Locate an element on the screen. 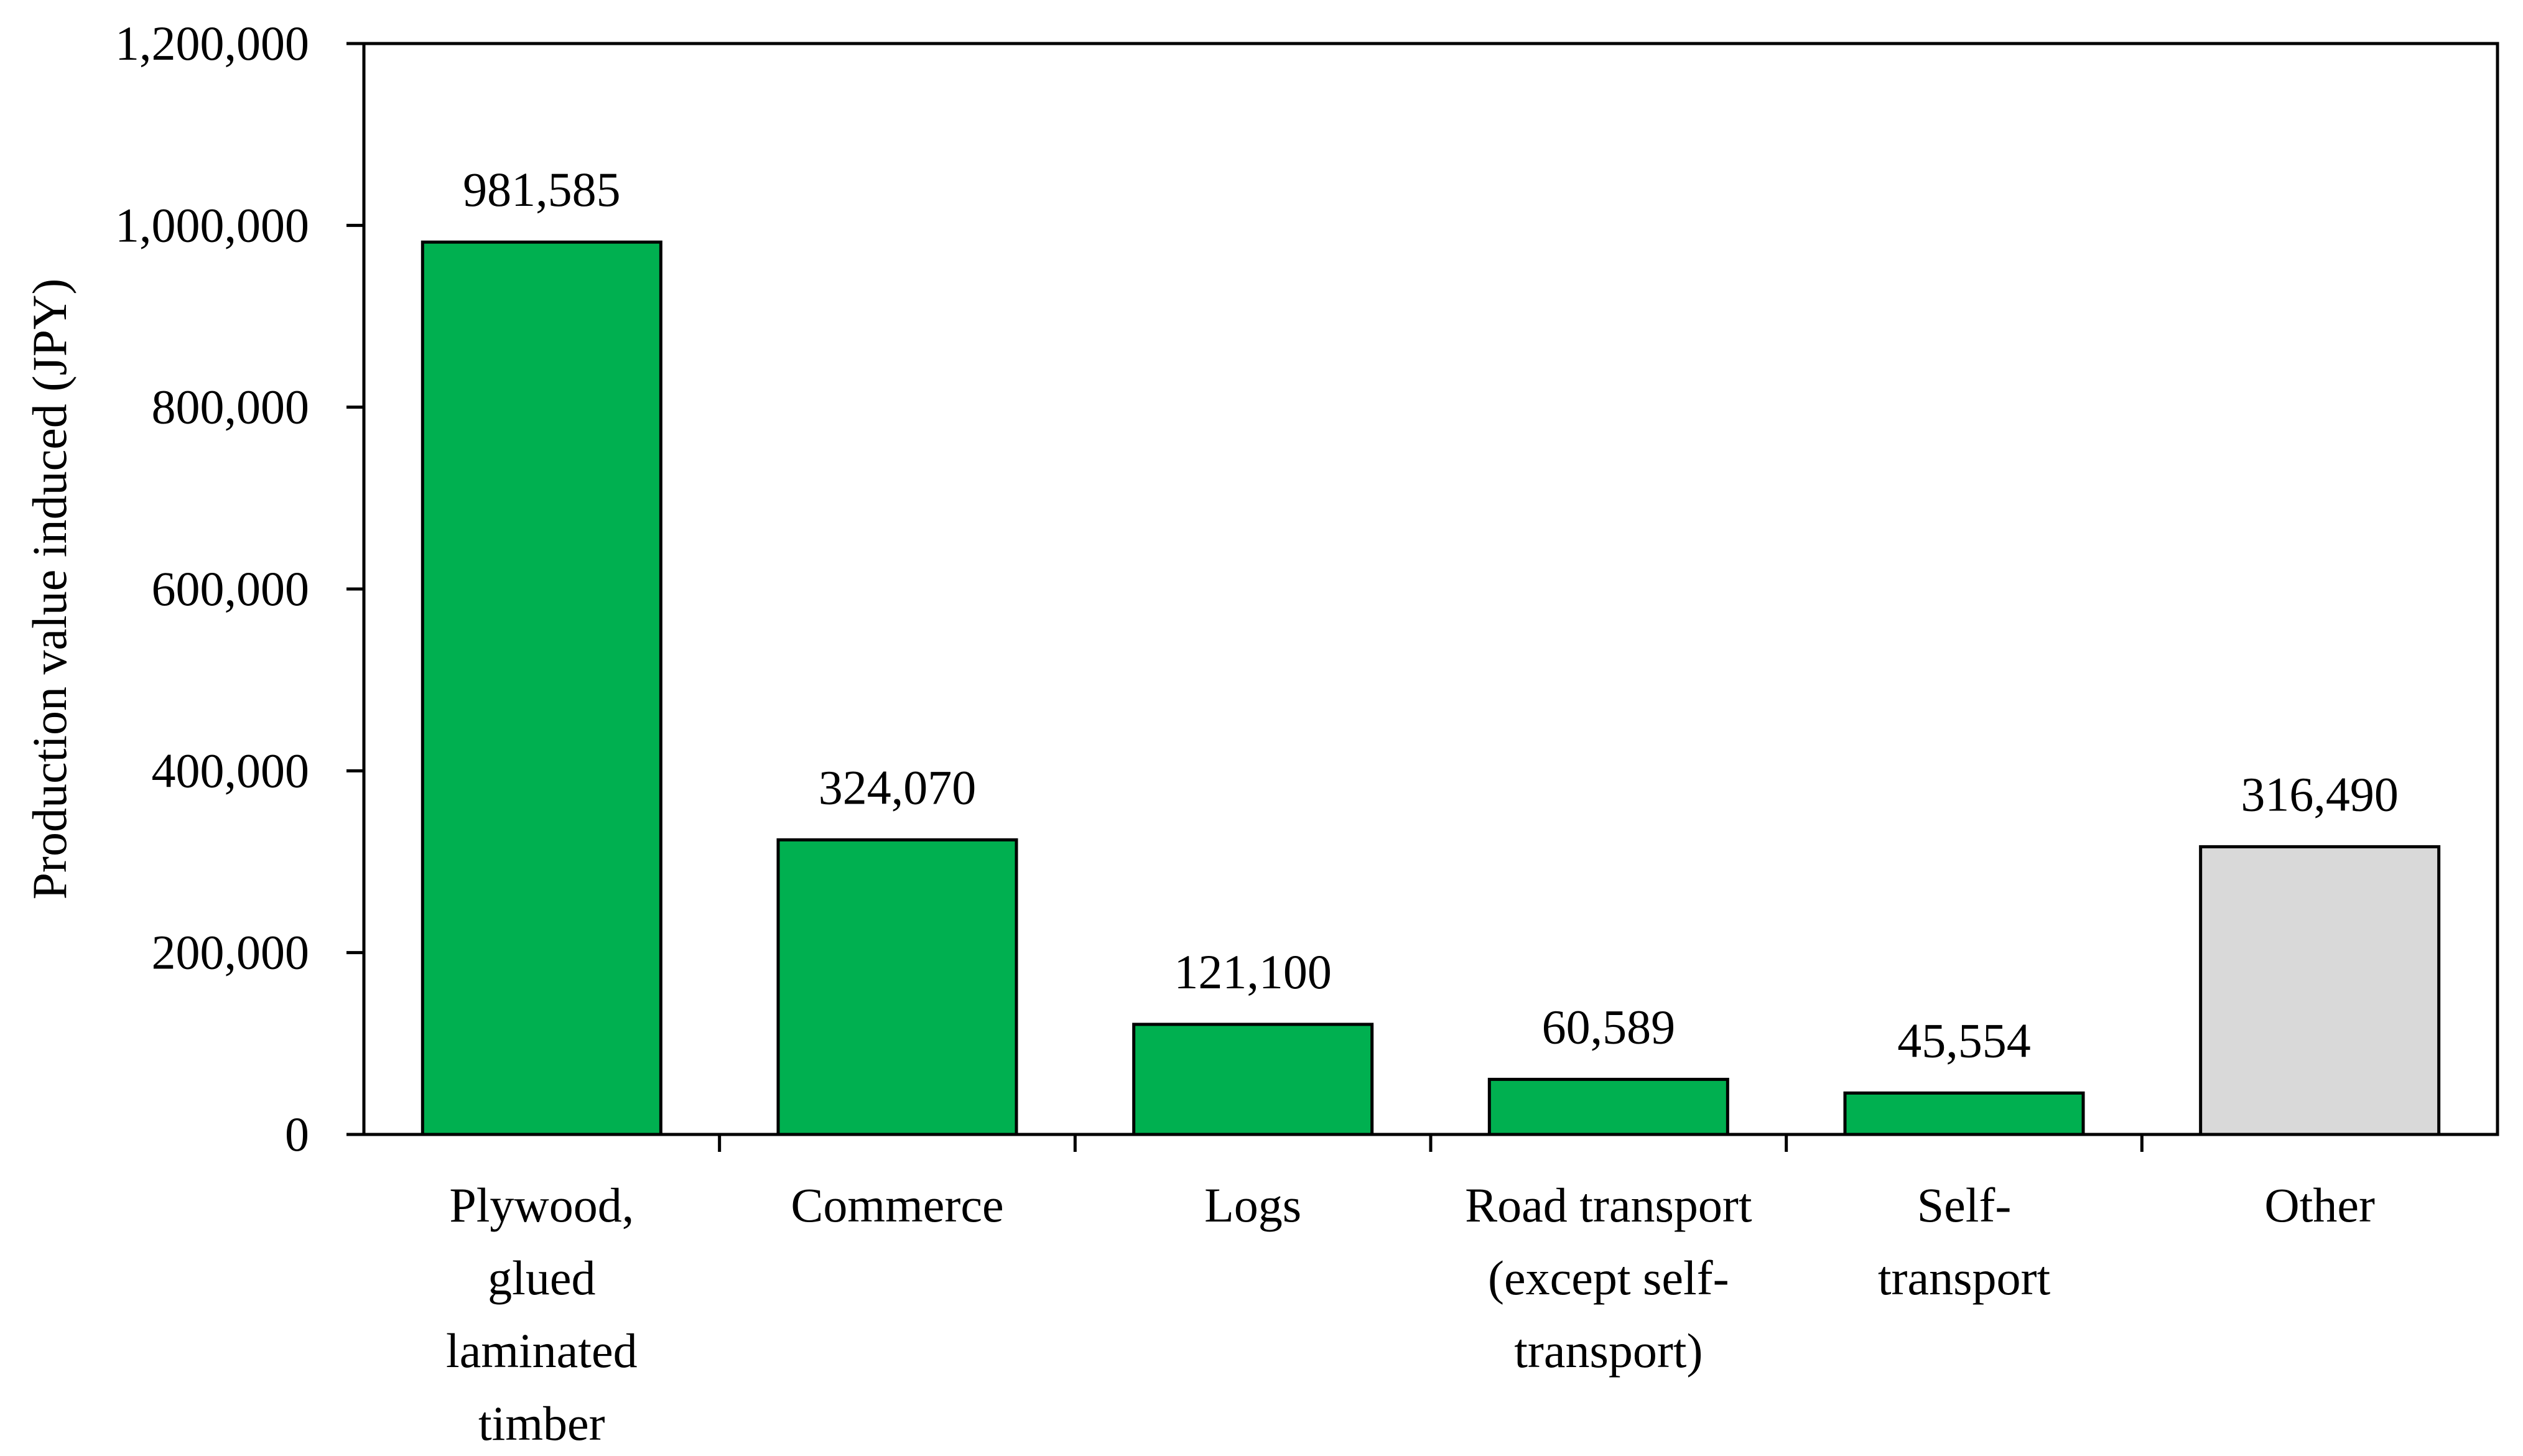 The height and width of the screenshot is (1456, 2523). y-tick-label: 1,200,000 is located at coordinates (212, 43).